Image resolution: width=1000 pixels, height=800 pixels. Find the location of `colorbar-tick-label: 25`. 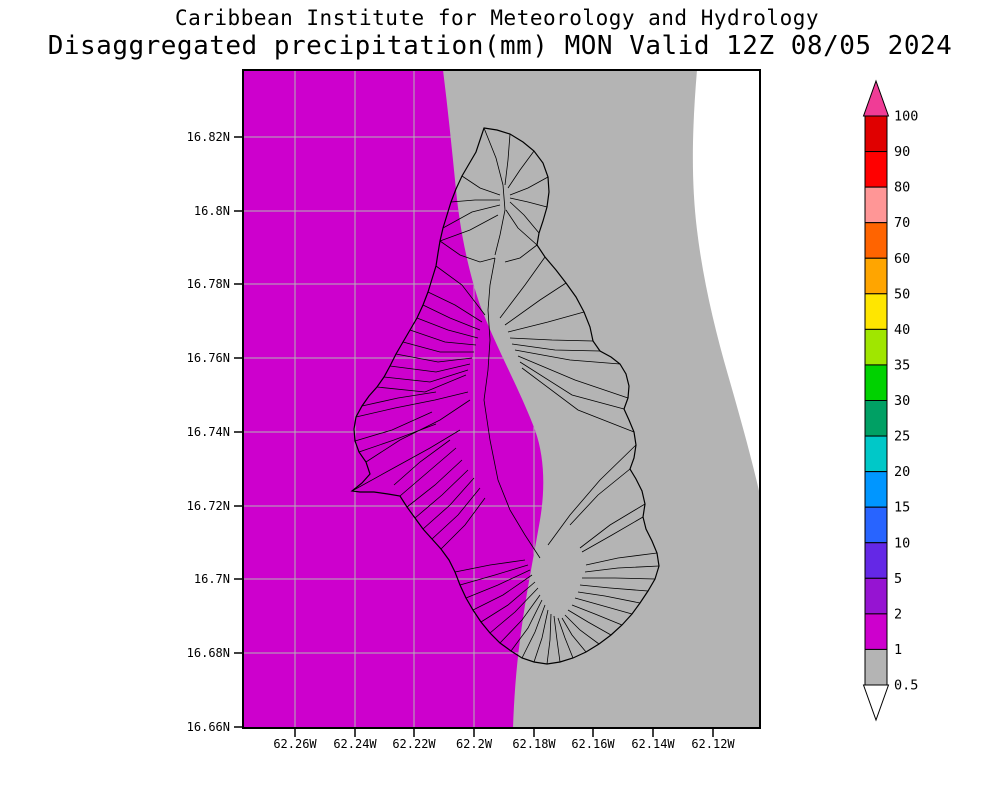

colorbar-tick-label: 25 is located at coordinates (902, 437).